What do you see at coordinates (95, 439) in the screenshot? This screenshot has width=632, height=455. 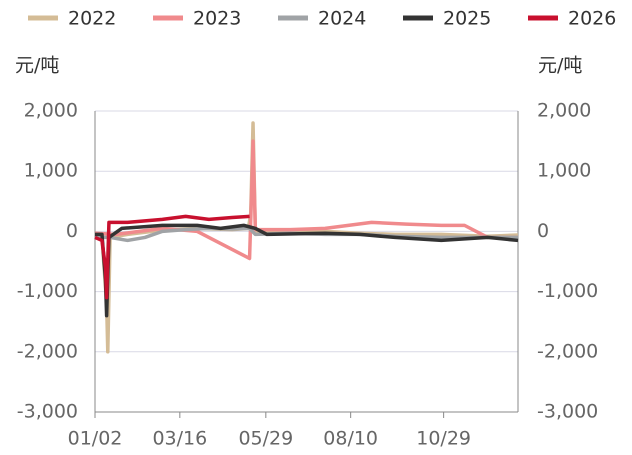 I see `x-tick-label: 01/02` at bounding box center [95, 439].